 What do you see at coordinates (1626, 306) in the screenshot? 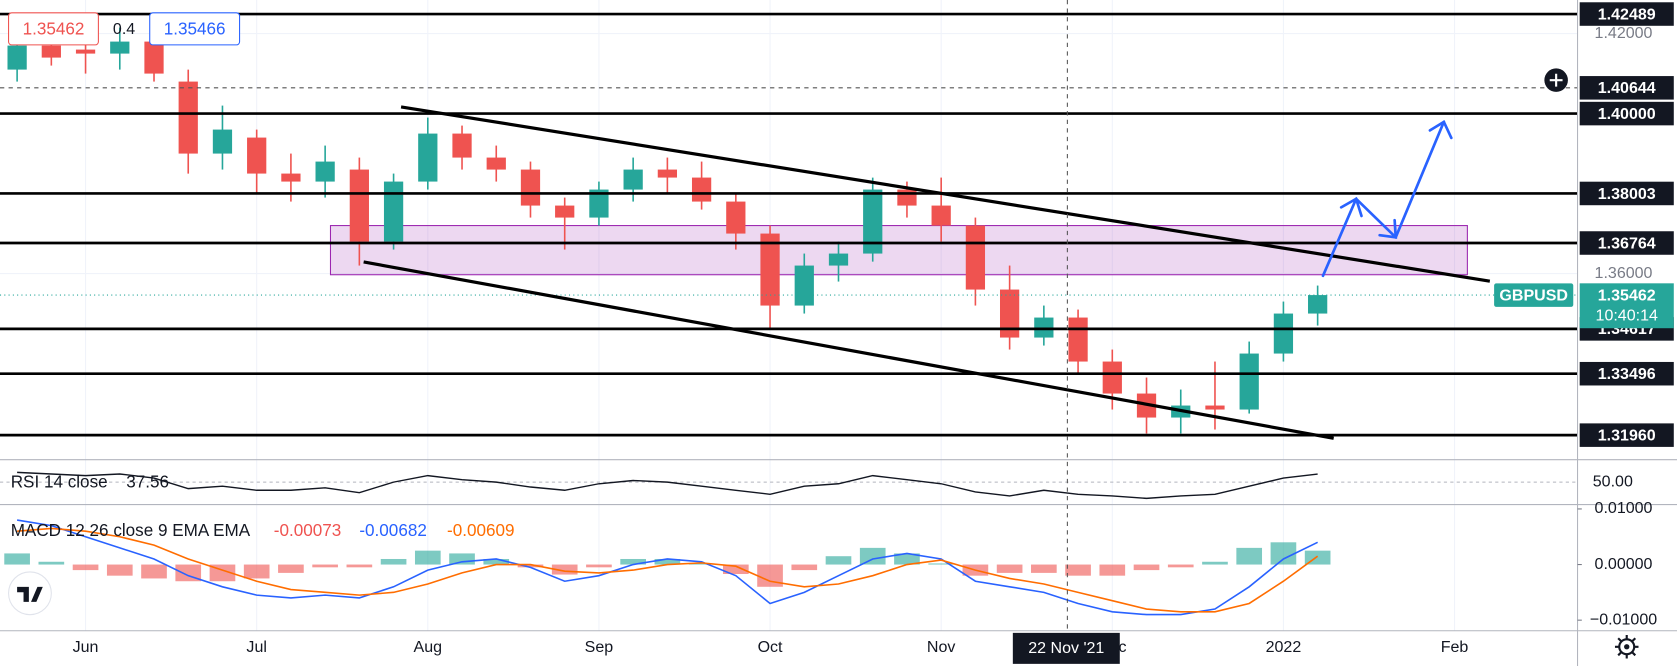
I see `last-price-box` at bounding box center [1626, 306].